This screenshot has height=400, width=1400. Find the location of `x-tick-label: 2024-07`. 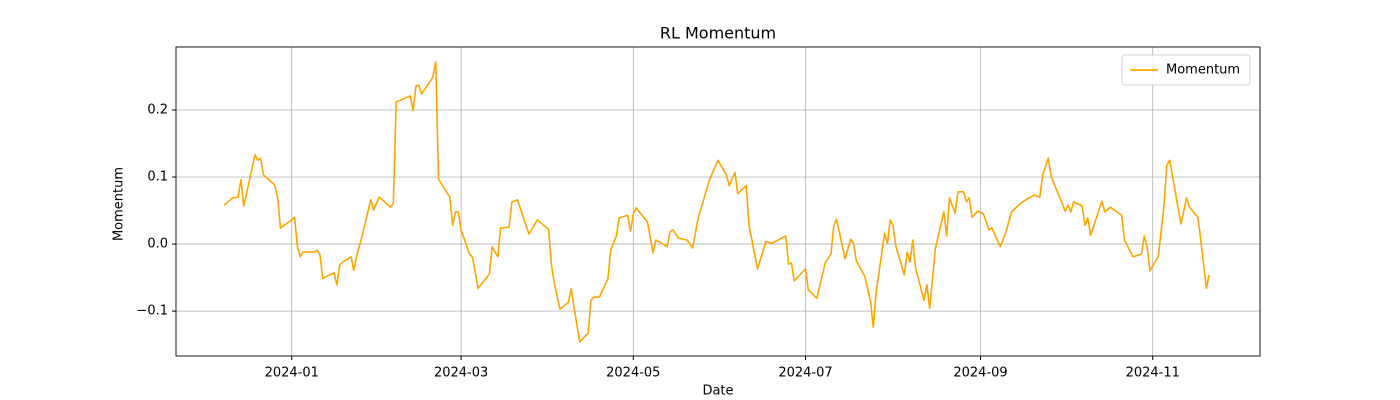

x-tick-label: 2024-07 is located at coordinates (805, 373).